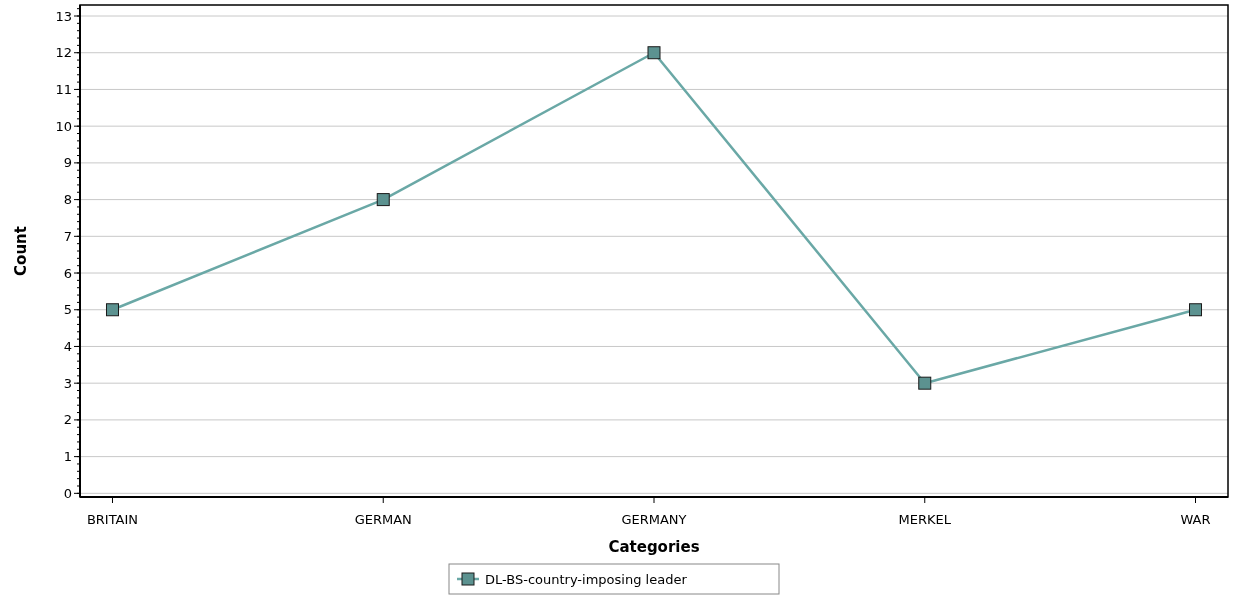 The width and height of the screenshot is (1239, 600). What do you see at coordinates (63, 89) in the screenshot?
I see `y-tick-label: 11` at bounding box center [63, 89].